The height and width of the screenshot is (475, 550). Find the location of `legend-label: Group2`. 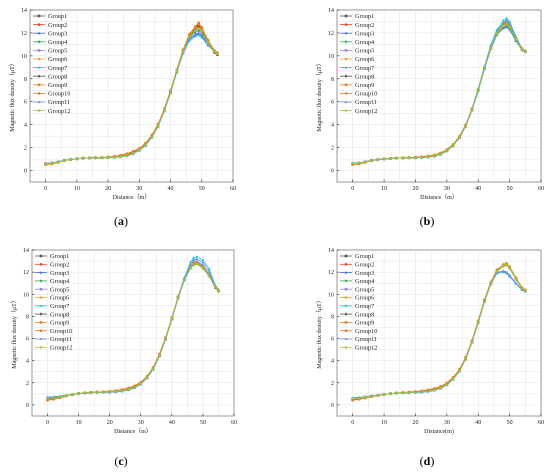

legend-label: Group2 is located at coordinates (364, 265).